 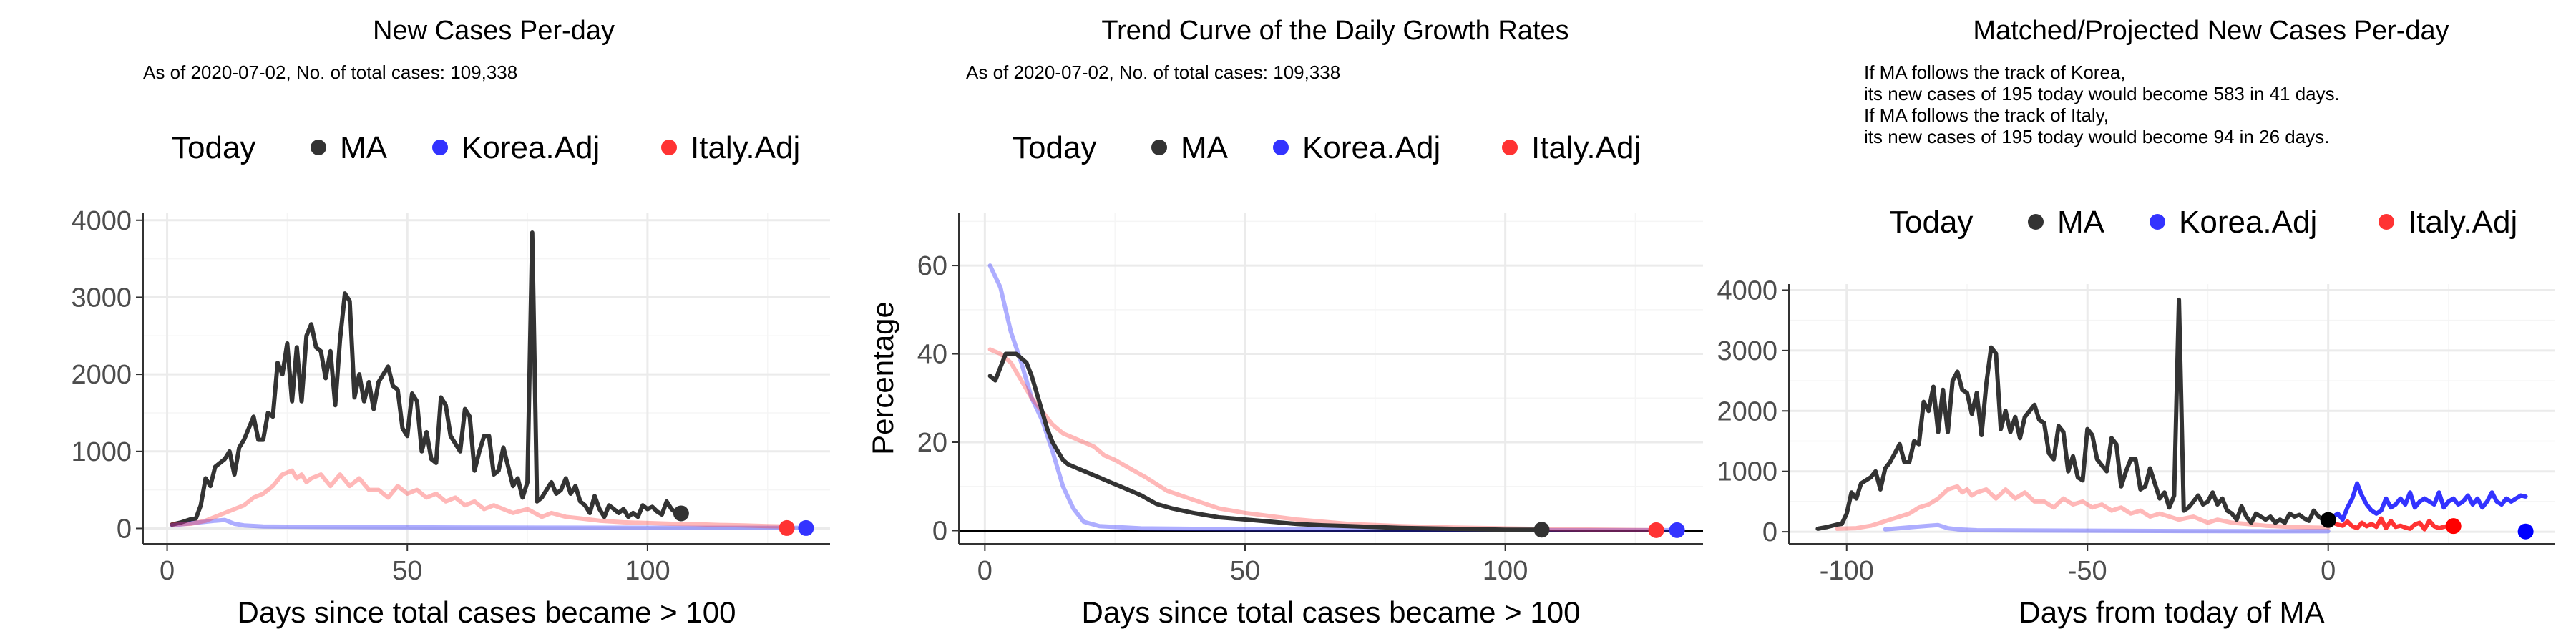 What do you see at coordinates (984, 571) in the screenshot?
I see `chart2-xtick-label: 0` at bounding box center [984, 571].